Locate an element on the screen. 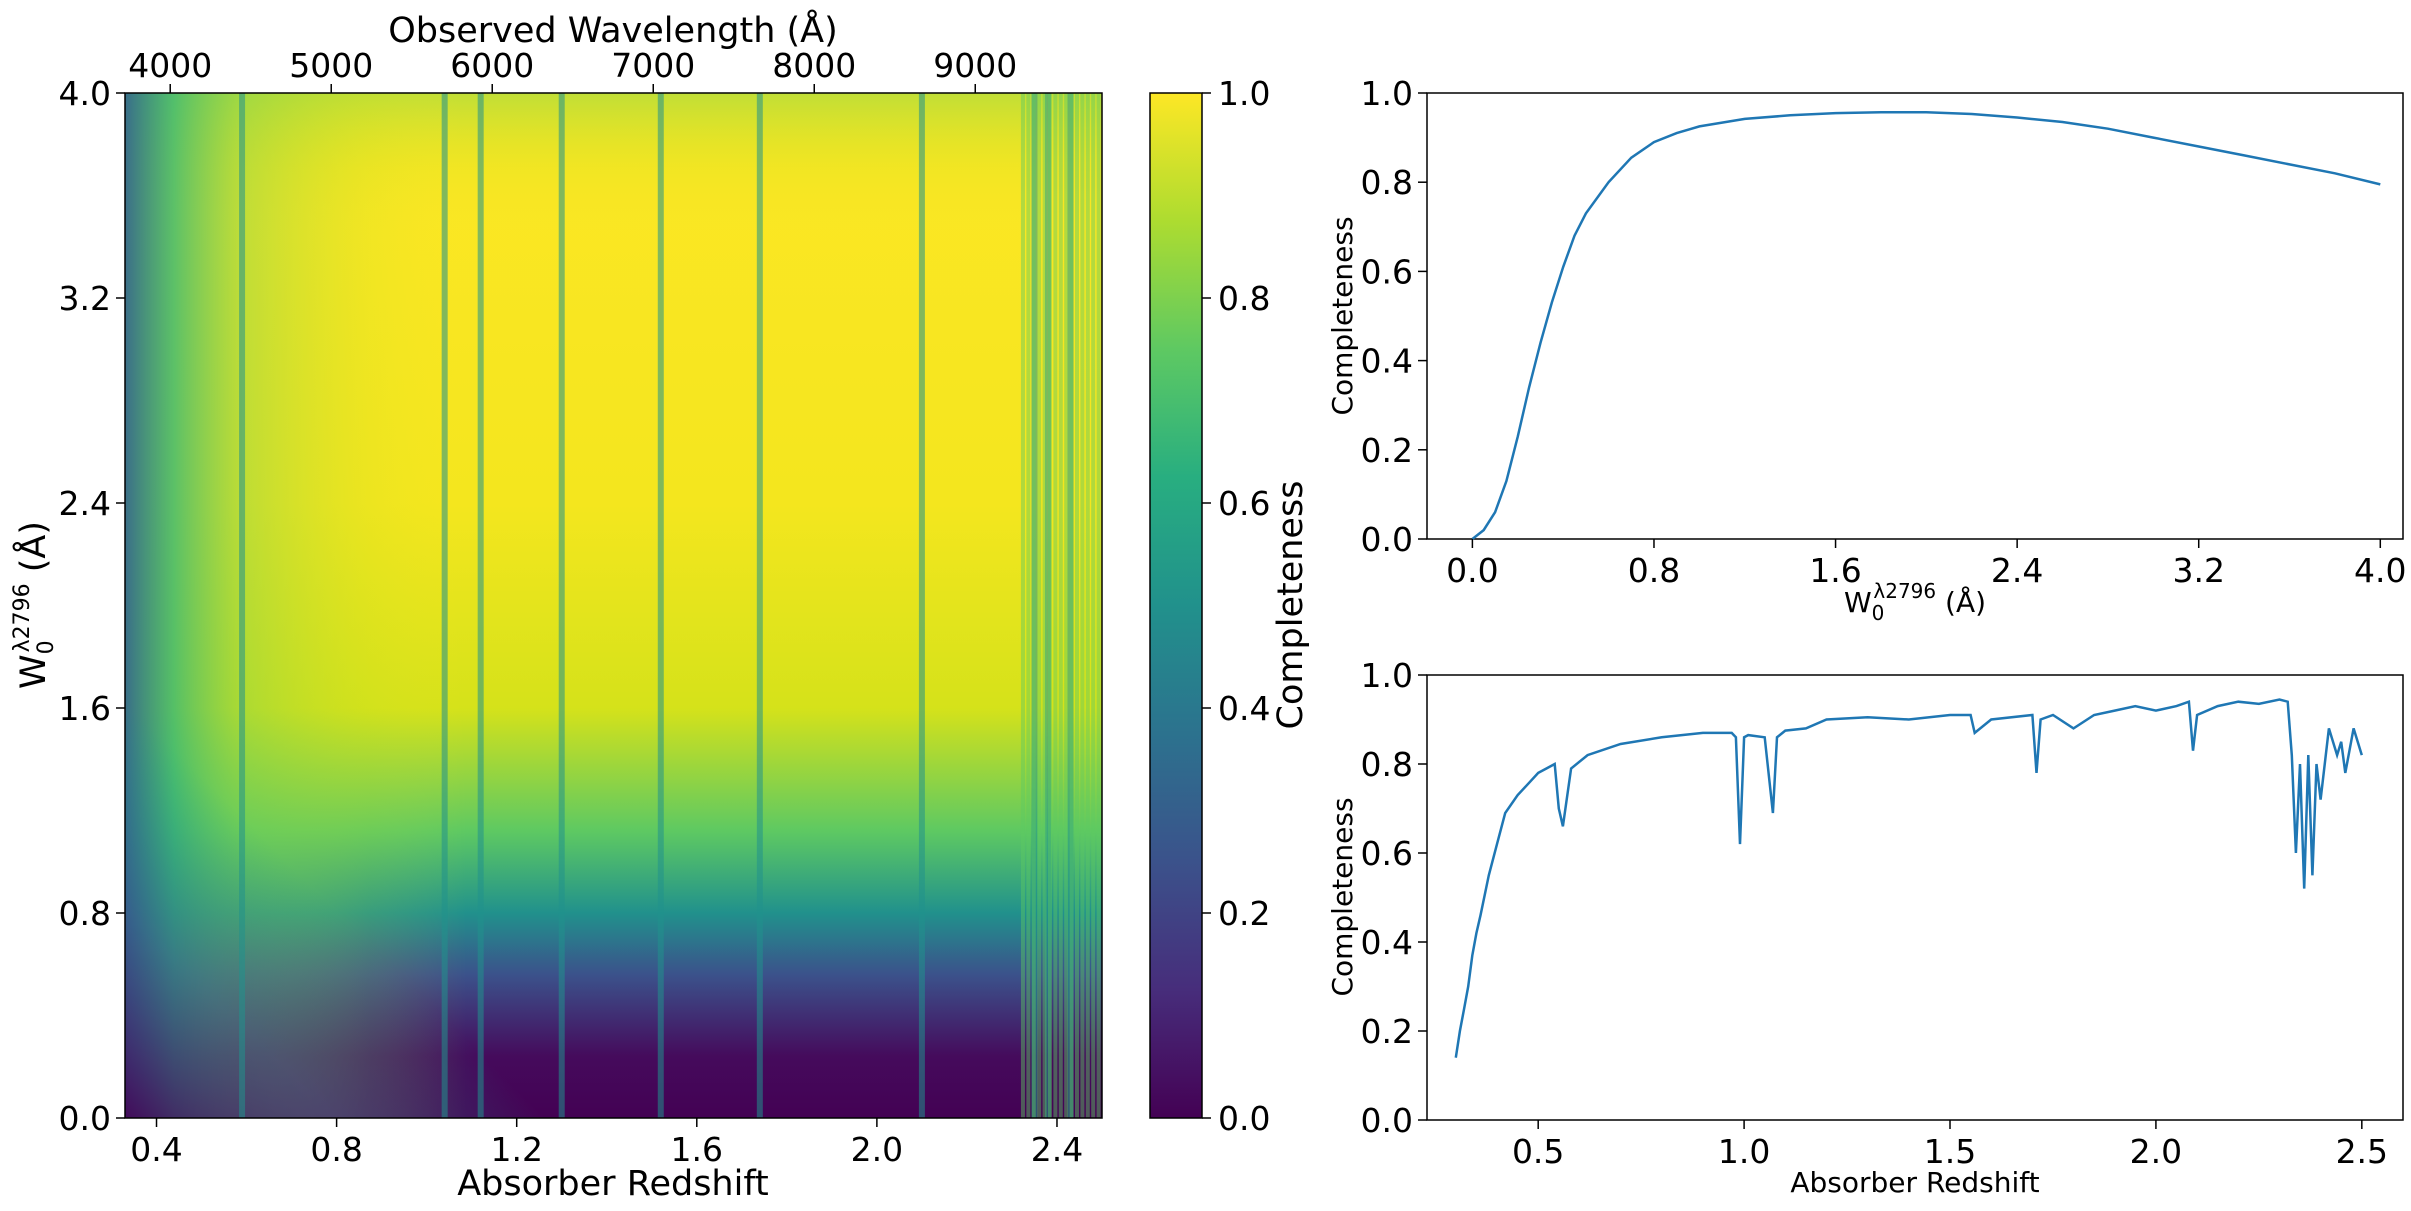 This screenshot has width=2411, height=1211. heatmap-y-tick-label: 3.2 is located at coordinates (85, 298).